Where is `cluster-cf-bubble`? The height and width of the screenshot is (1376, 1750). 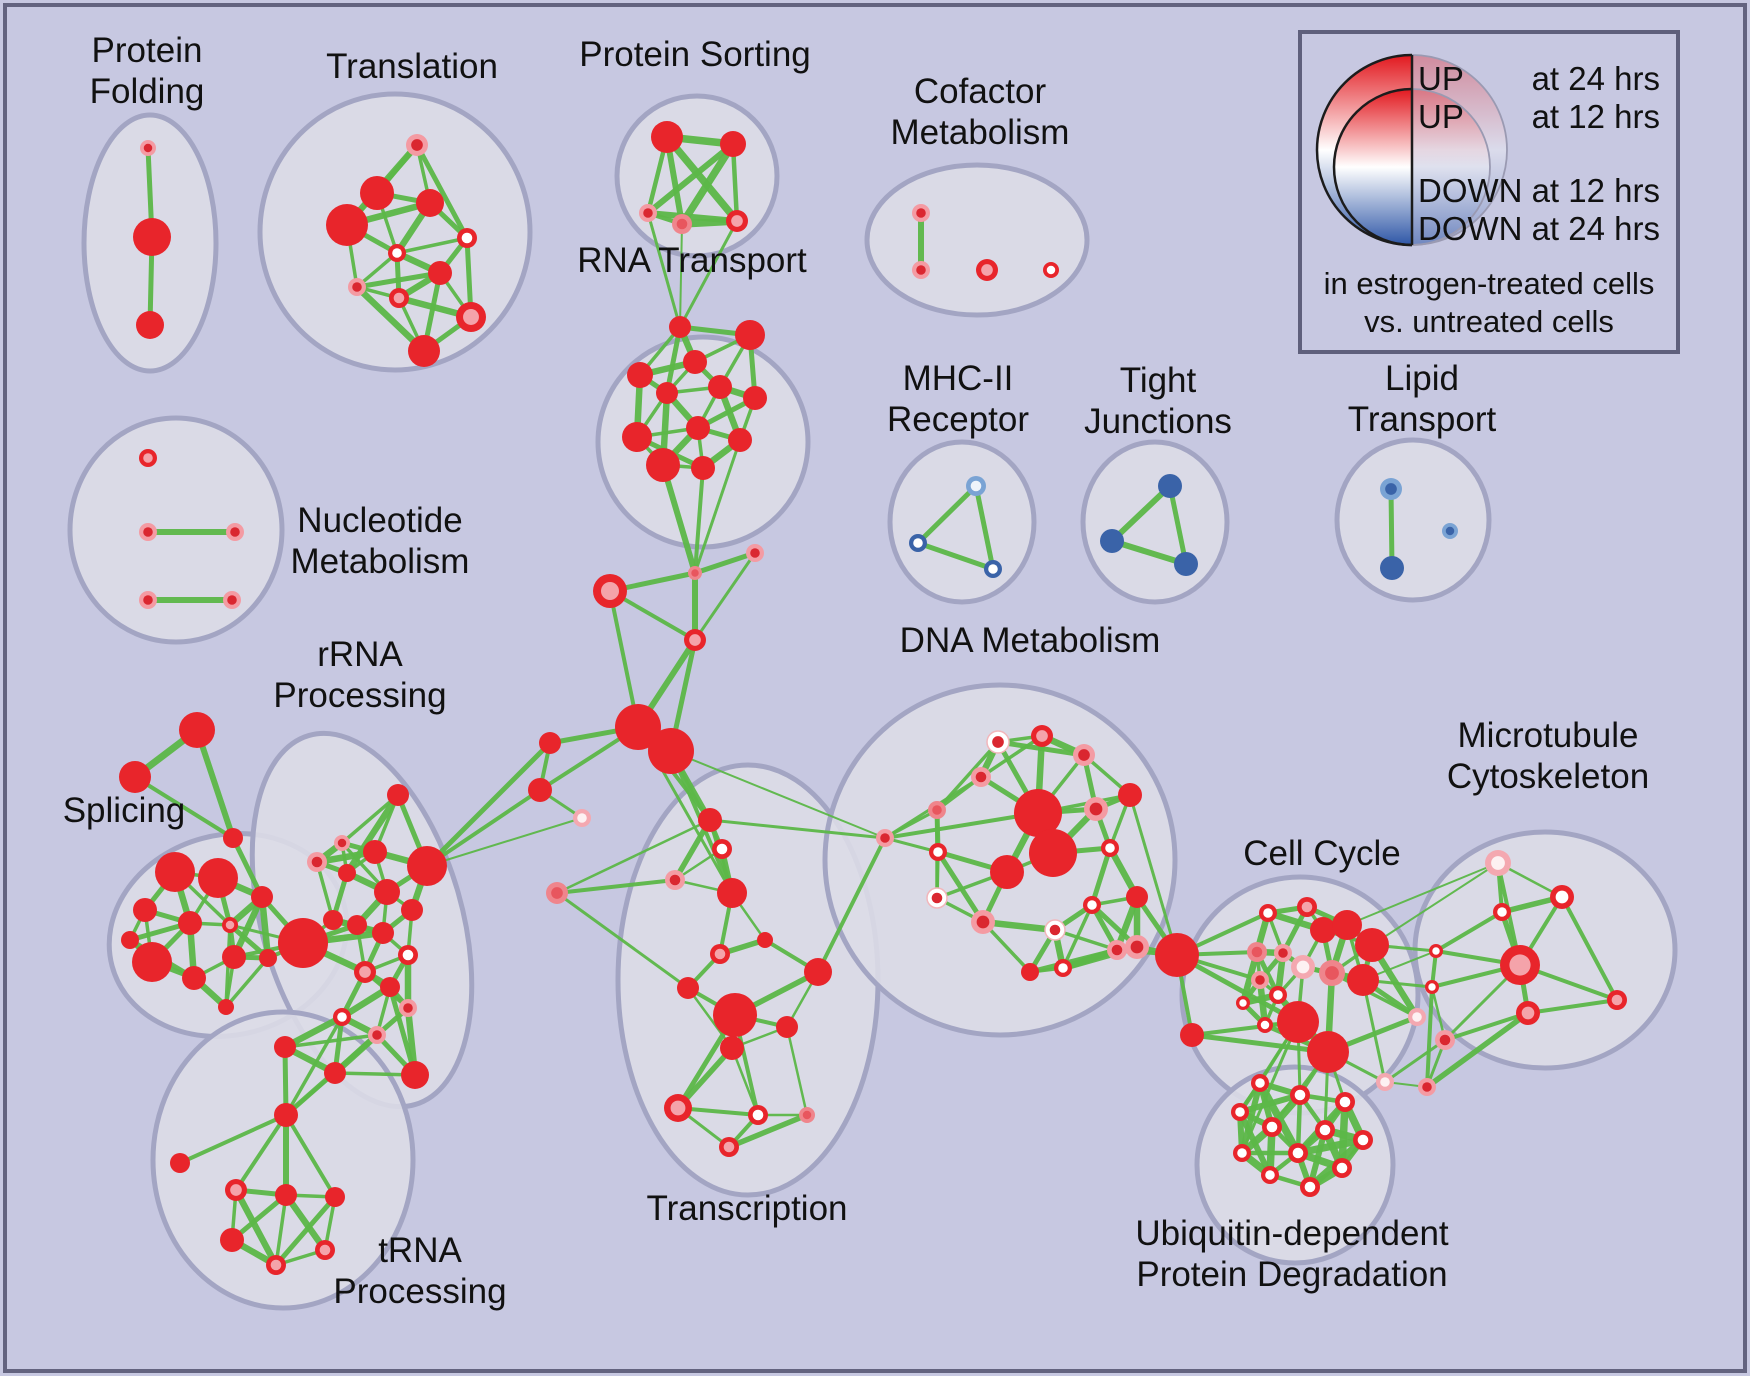 cluster-cf-bubble is located at coordinates (977, 240).